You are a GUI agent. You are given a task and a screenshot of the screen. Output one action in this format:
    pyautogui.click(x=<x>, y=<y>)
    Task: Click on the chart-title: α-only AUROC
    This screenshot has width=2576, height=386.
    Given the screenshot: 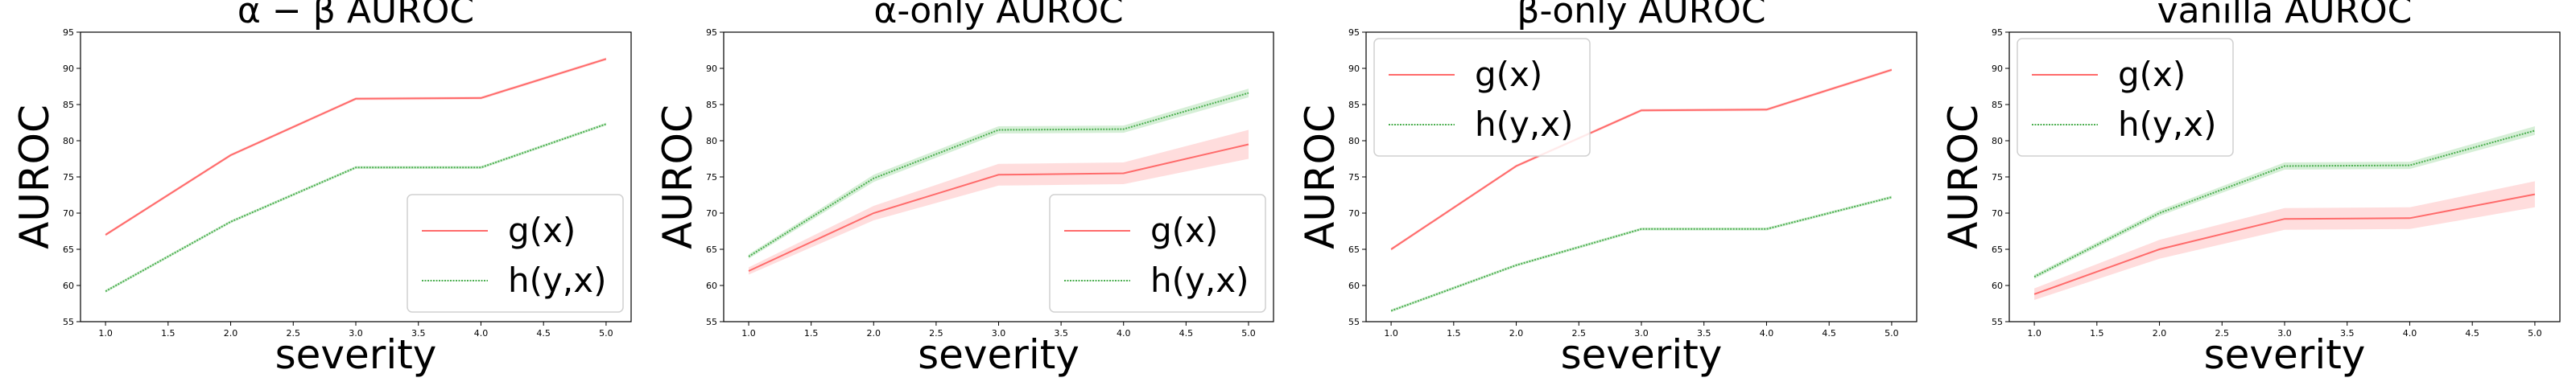 What is the action you would take?
    pyautogui.click(x=998, y=16)
    